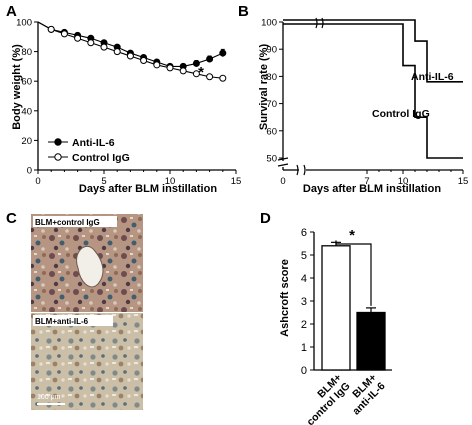 The width and height of the screenshot is (472, 425). What do you see at coordinates (26, 111) in the screenshot?
I see `weight-y-tick-label: 40` at bounding box center [26, 111].